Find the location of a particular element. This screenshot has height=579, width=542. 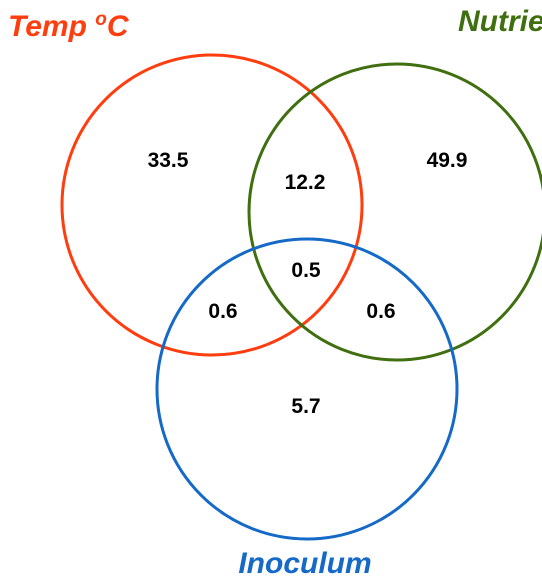

temp-label-end: C is located at coordinates (118, 26).